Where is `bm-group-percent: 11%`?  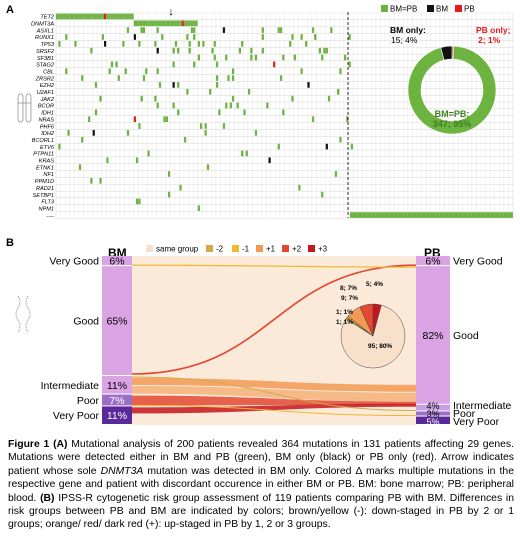 bm-group-percent: 11% is located at coordinates (117, 386).